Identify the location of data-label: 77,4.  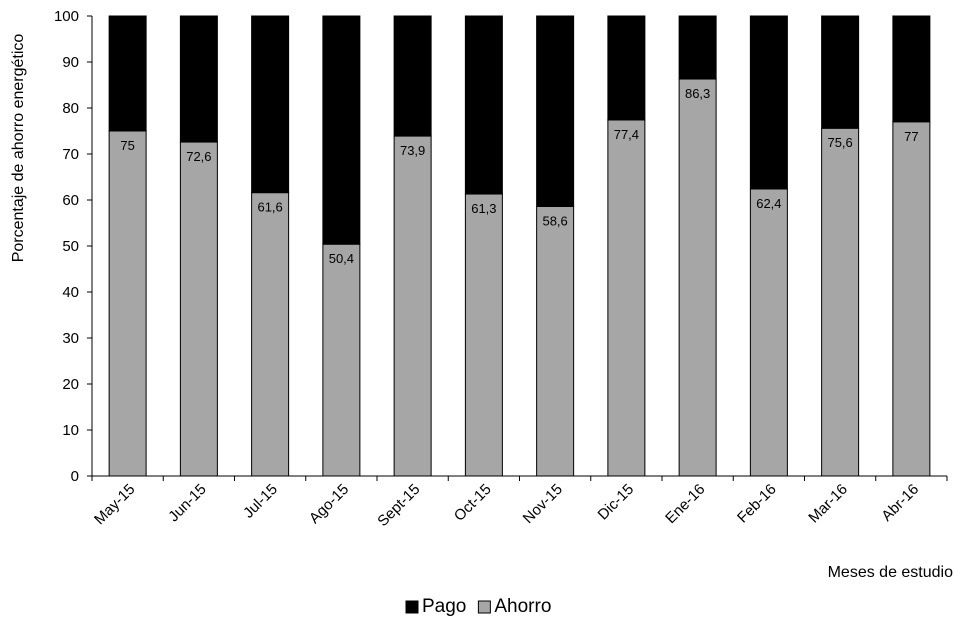
(626, 134).